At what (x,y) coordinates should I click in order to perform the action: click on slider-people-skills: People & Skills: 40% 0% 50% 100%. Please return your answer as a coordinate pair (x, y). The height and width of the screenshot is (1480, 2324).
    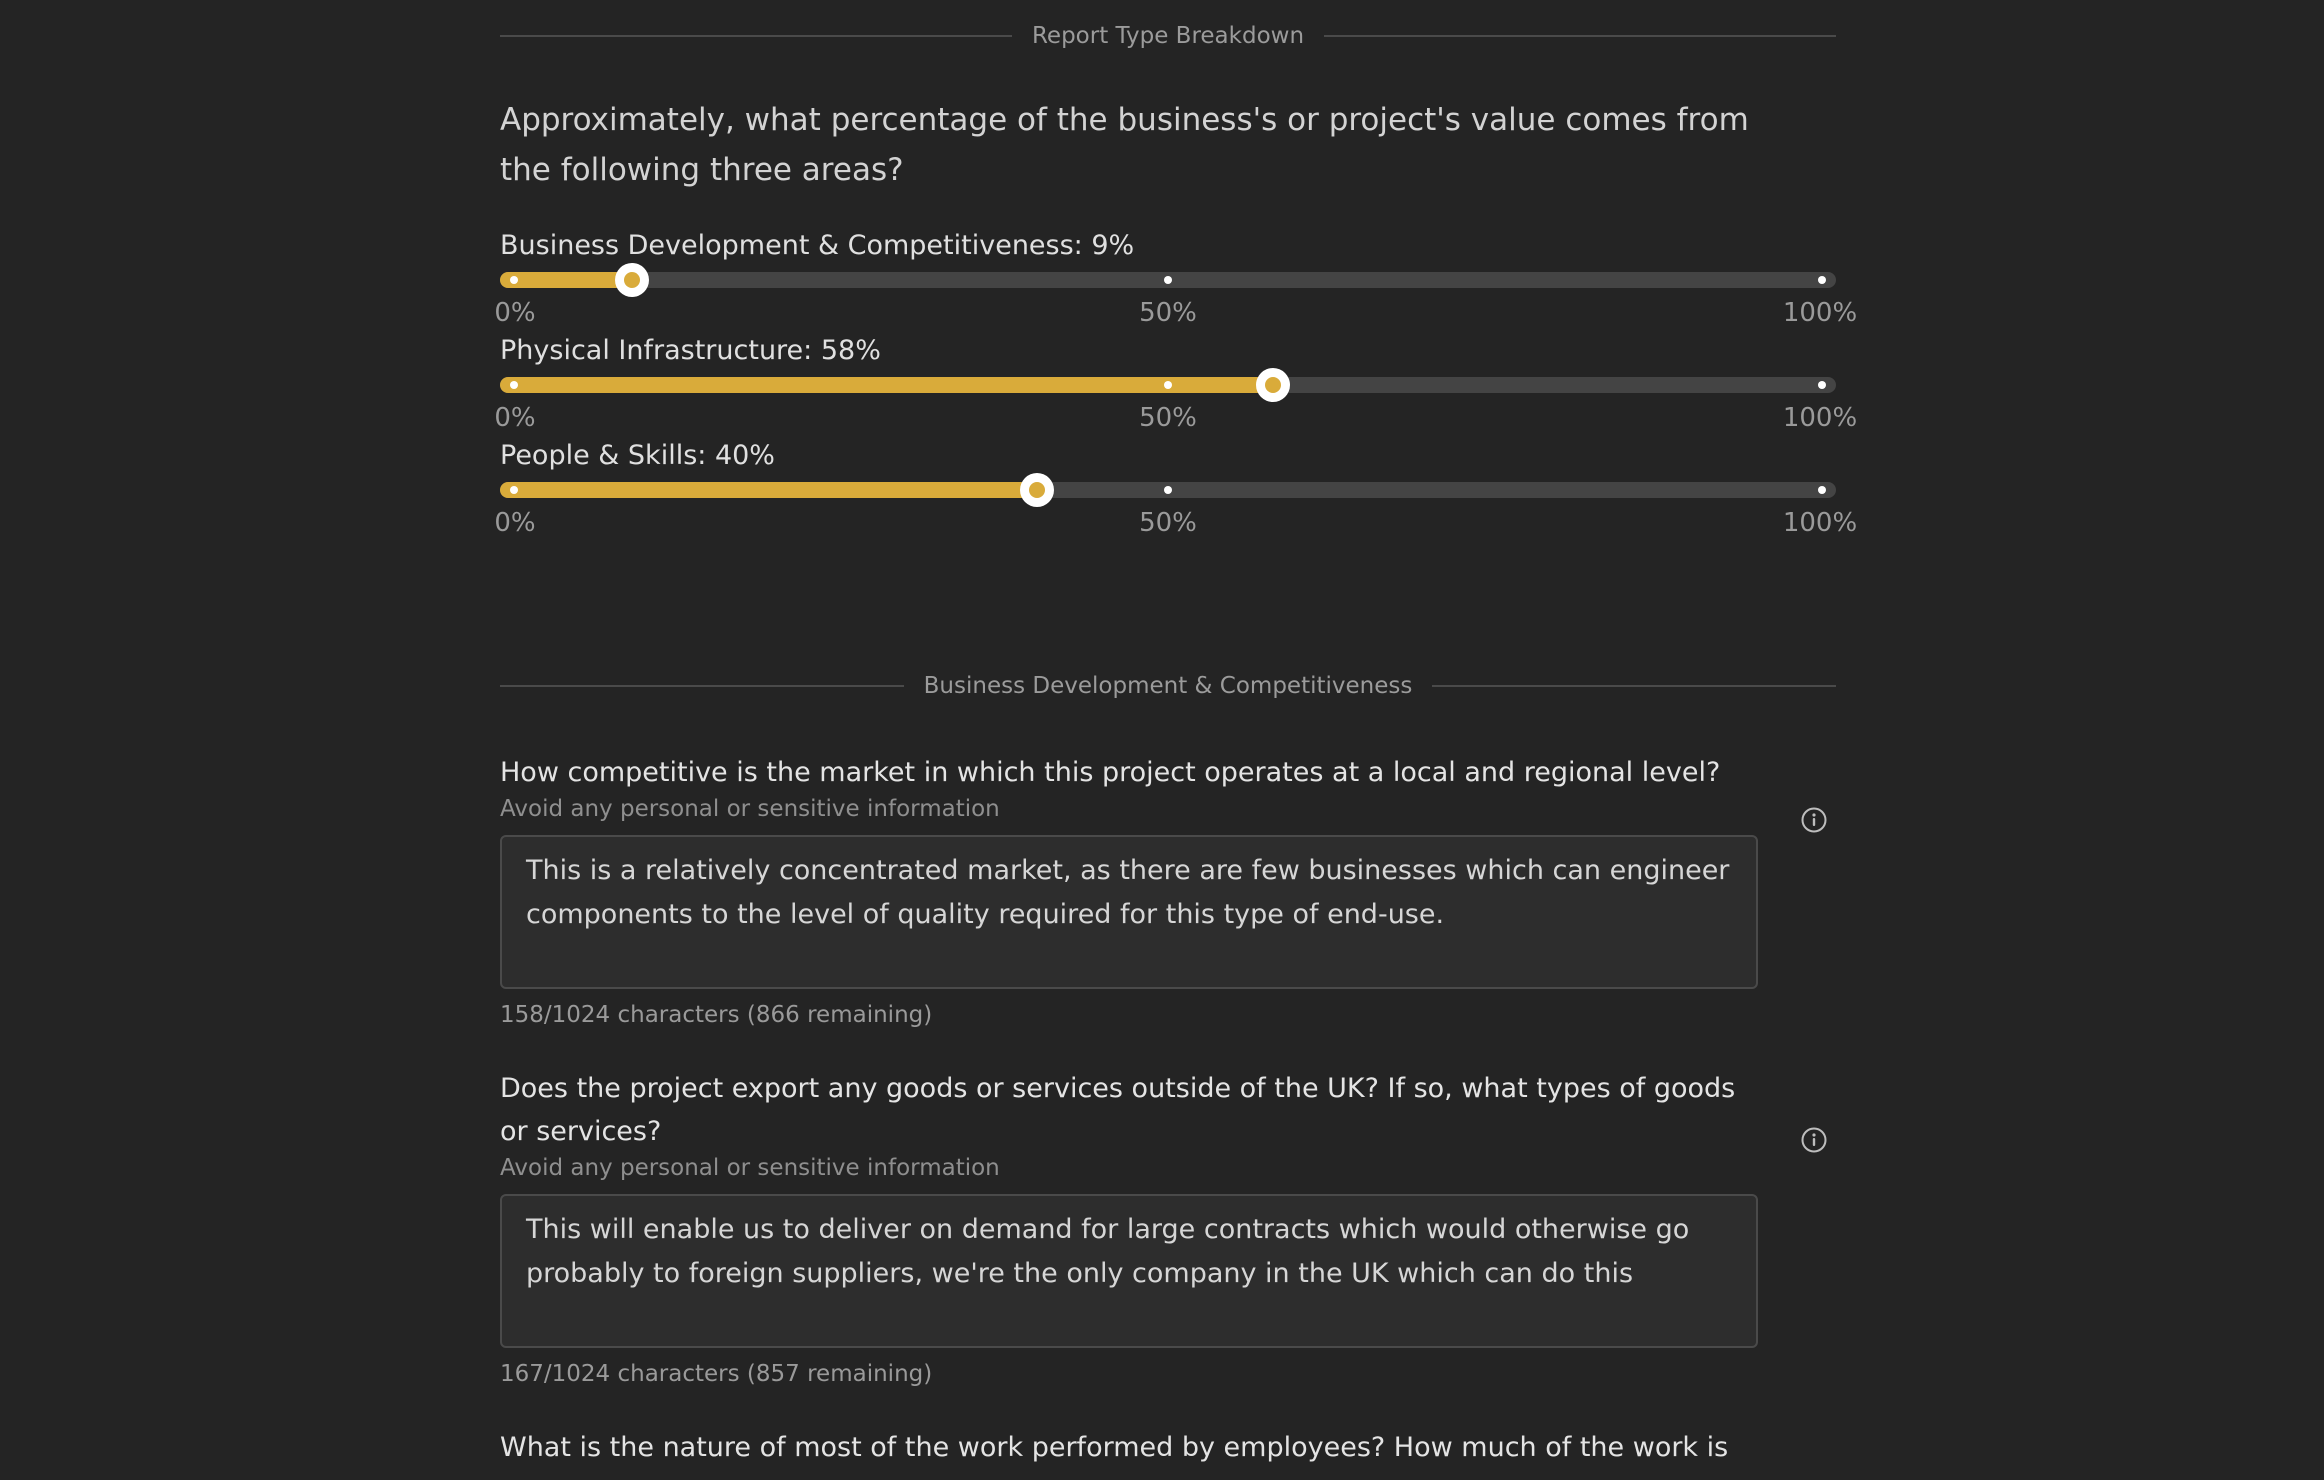
    Looking at the image, I should click on (1175, 495).